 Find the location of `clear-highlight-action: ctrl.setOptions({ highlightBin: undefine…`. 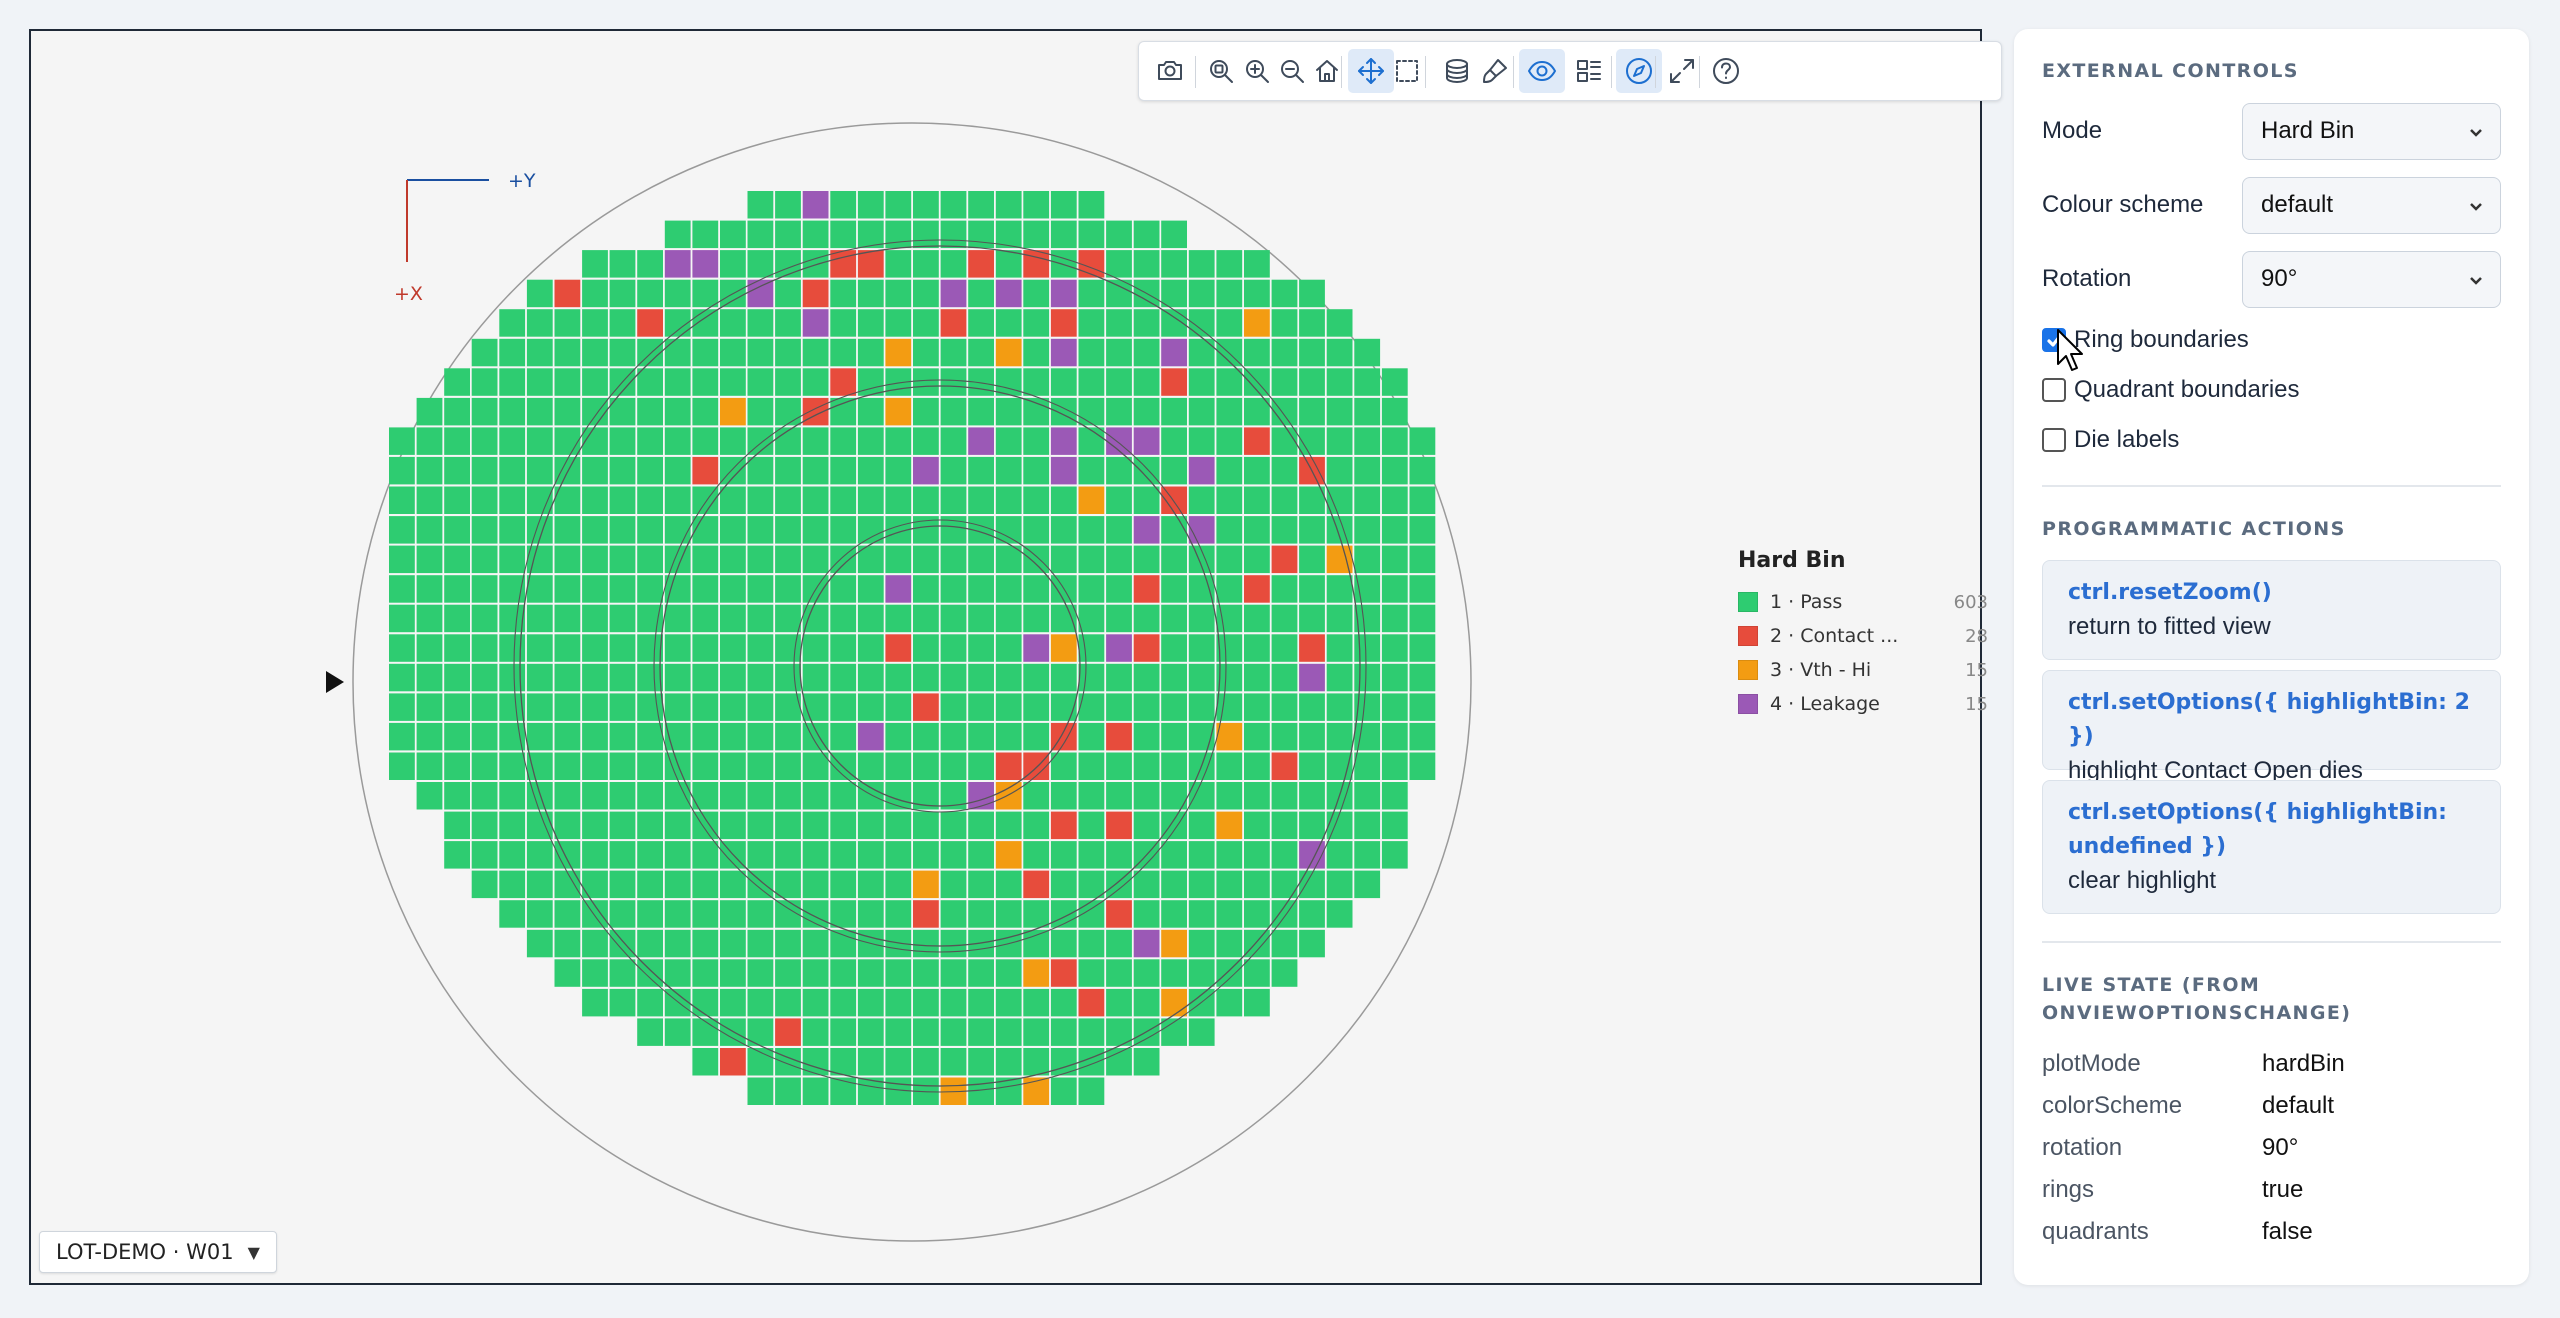

clear-highlight-action: ctrl.setOptions({ highlightBin: undefine… is located at coordinates (2271, 847).